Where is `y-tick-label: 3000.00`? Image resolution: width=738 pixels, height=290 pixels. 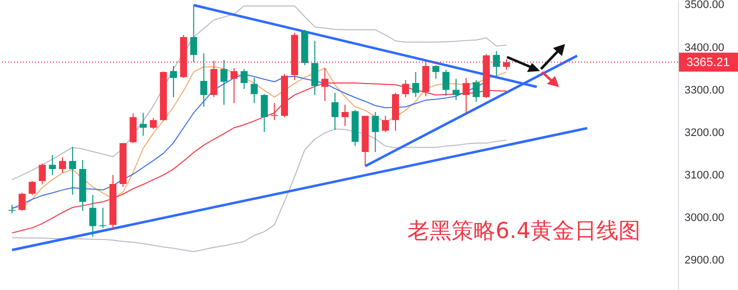 y-tick-label: 3000.00 is located at coordinates (704, 218).